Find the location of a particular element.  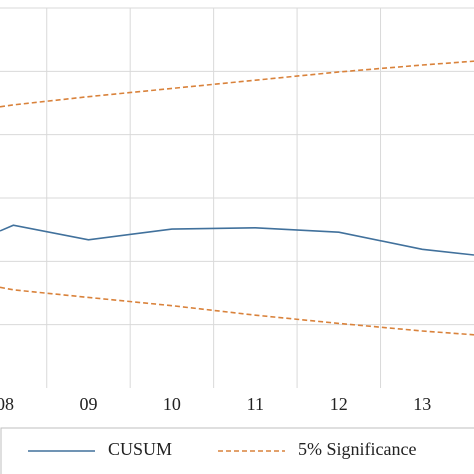

legend-label: CUSUM is located at coordinates (140, 449).